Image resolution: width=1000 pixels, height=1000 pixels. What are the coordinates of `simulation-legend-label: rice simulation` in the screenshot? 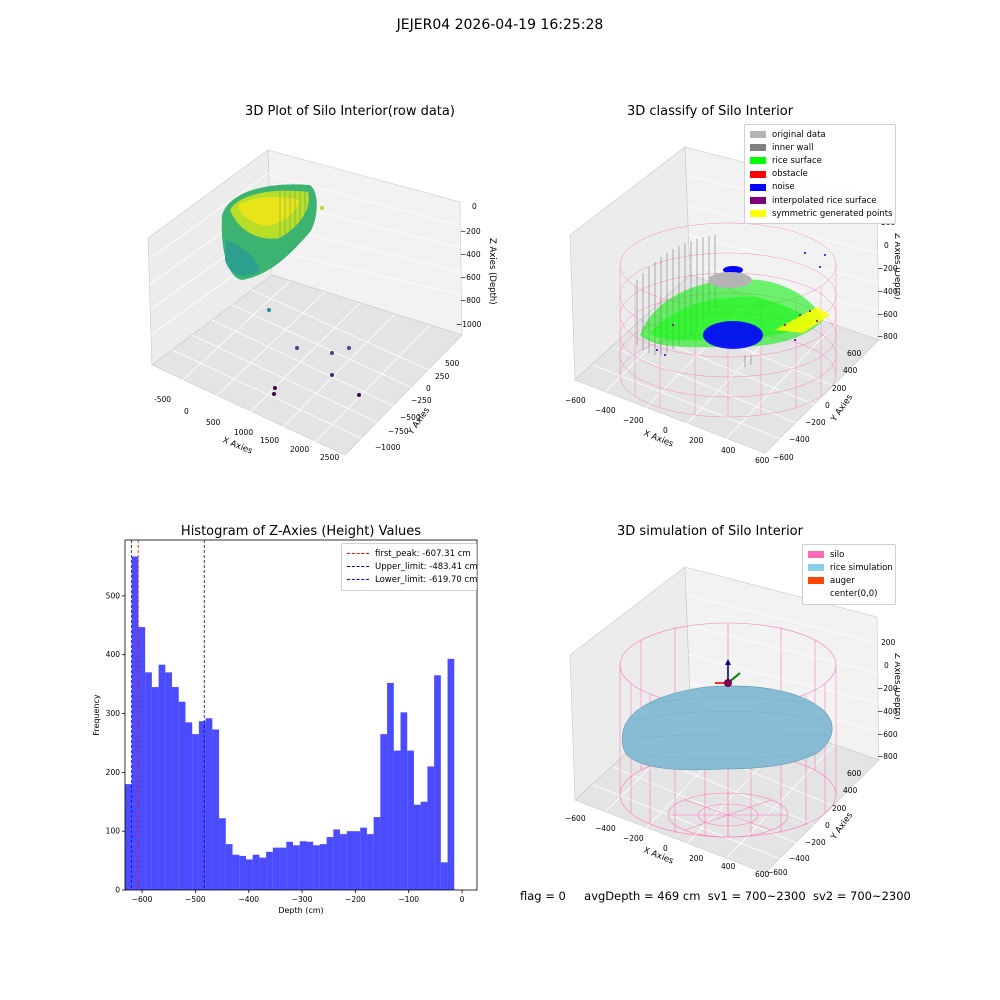 It's located at (861, 567).